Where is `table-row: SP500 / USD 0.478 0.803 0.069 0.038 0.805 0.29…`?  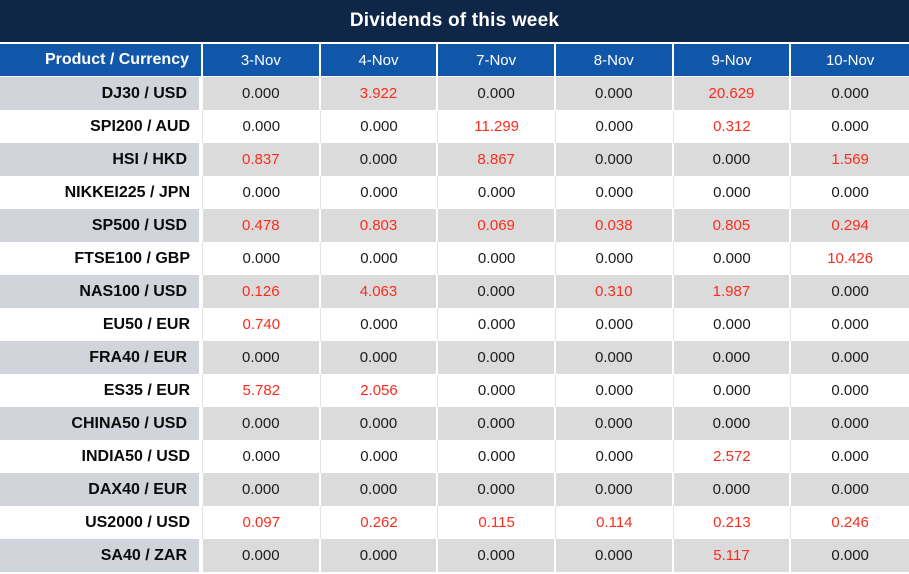 table-row: SP500 / USD 0.478 0.803 0.069 0.038 0.805 0.29… is located at coordinates (454, 225).